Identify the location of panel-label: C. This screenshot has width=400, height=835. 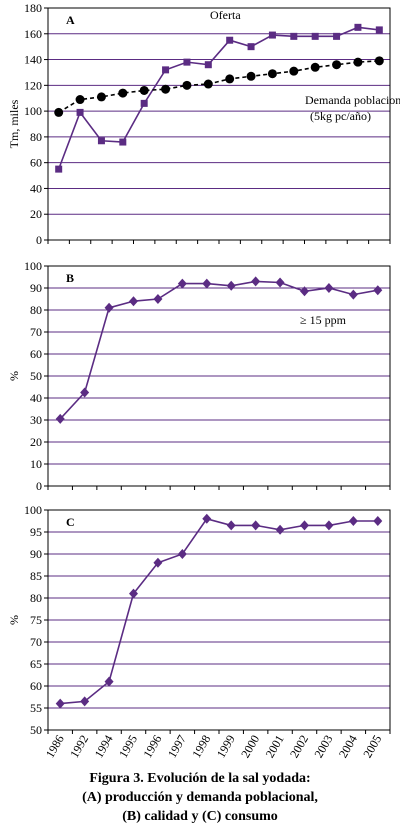
(70, 522).